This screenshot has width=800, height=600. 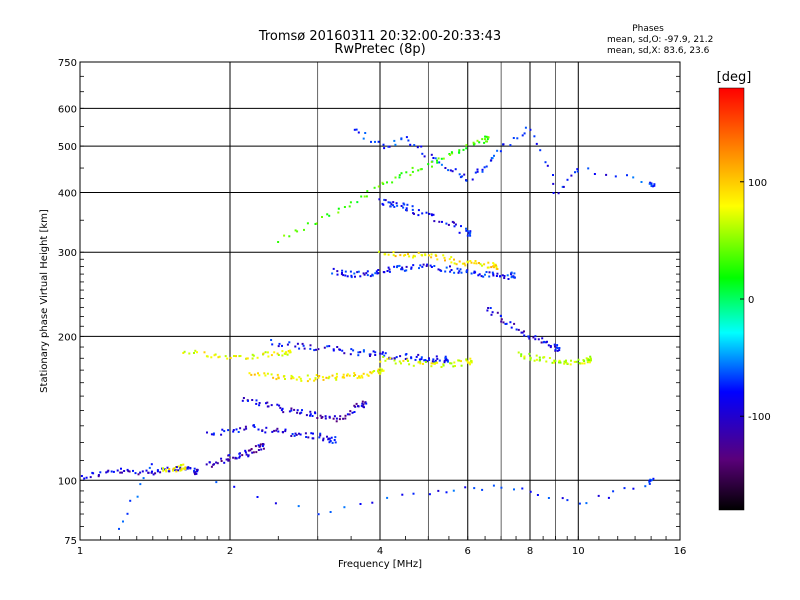 I want to click on stats-line-x: mean, sd,X: 83.6, 23.6, so click(x=658, y=51).